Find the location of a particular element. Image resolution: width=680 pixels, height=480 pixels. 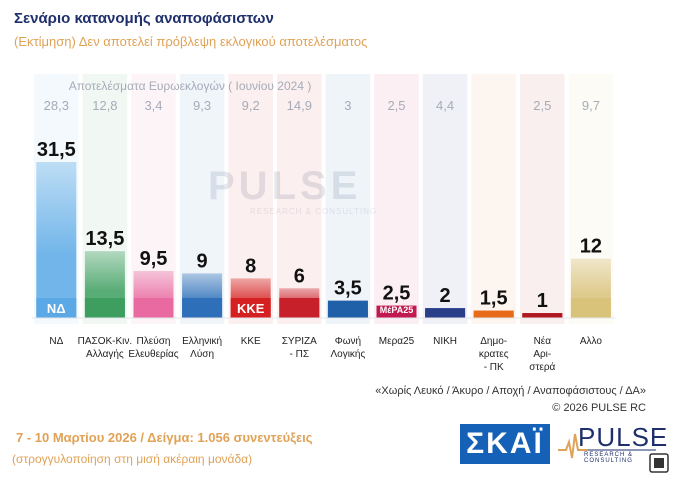

value-label: 2 is located at coordinates (445, 296).